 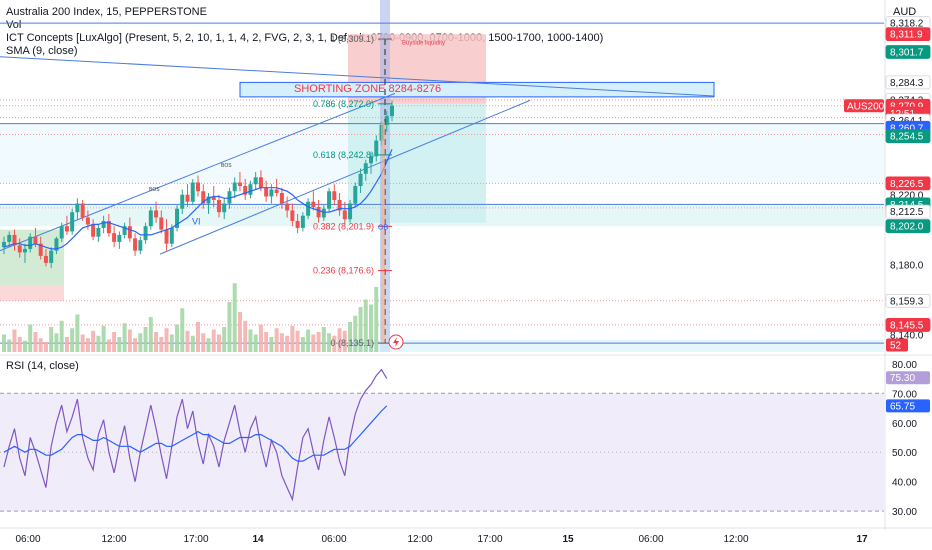 What do you see at coordinates (907, 52) in the screenshot?
I see `price-tag: 8,301.7` at bounding box center [907, 52].